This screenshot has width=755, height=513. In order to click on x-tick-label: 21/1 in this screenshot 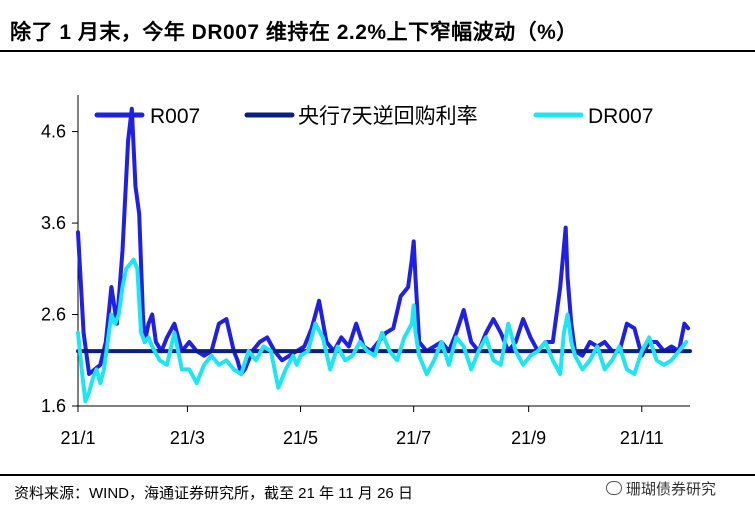, I will do `click(77, 438)`.